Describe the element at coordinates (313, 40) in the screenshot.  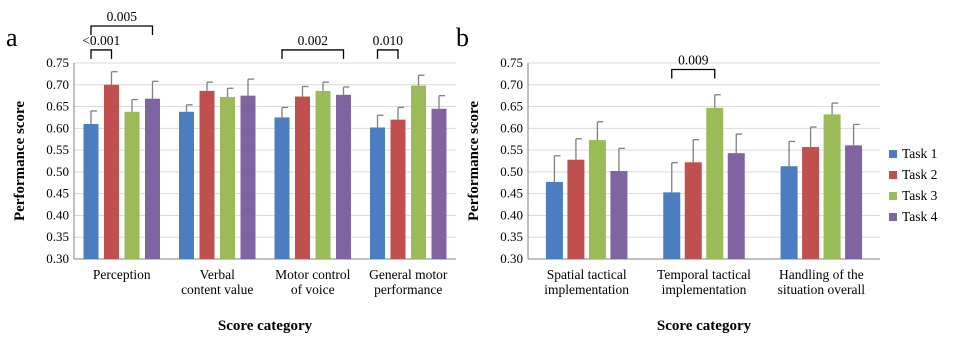
I see `p-value-label: 0.002` at that location.